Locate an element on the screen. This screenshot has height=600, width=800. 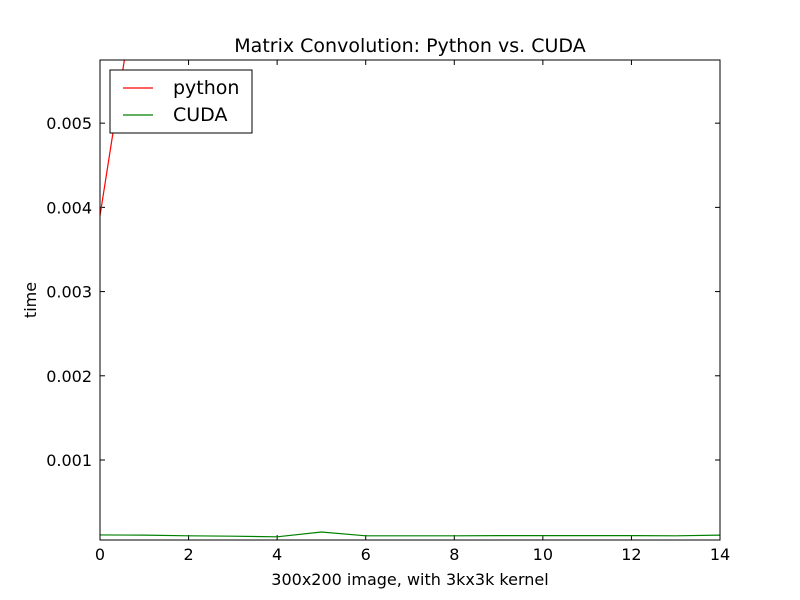
chart-title: Matrix Convolution: Python vs. CUDA is located at coordinates (409, 46).